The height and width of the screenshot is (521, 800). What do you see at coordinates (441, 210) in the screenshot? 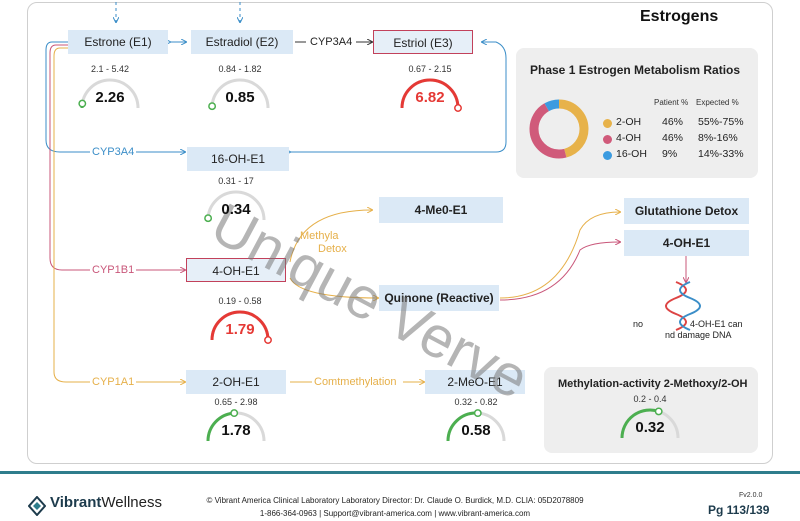
I see `node-4-meo-e1: 4-Me0-E1` at bounding box center [441, 210].